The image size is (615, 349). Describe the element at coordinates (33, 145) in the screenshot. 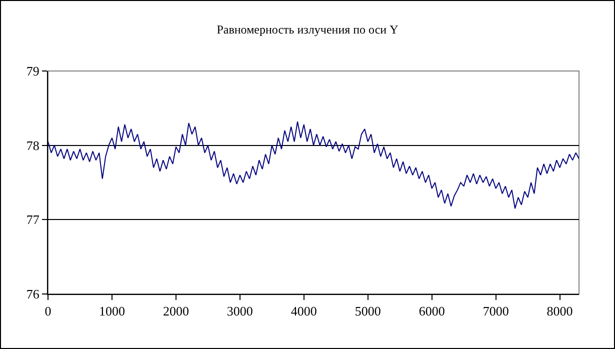

I see `y-tick-label: 78` at that location.